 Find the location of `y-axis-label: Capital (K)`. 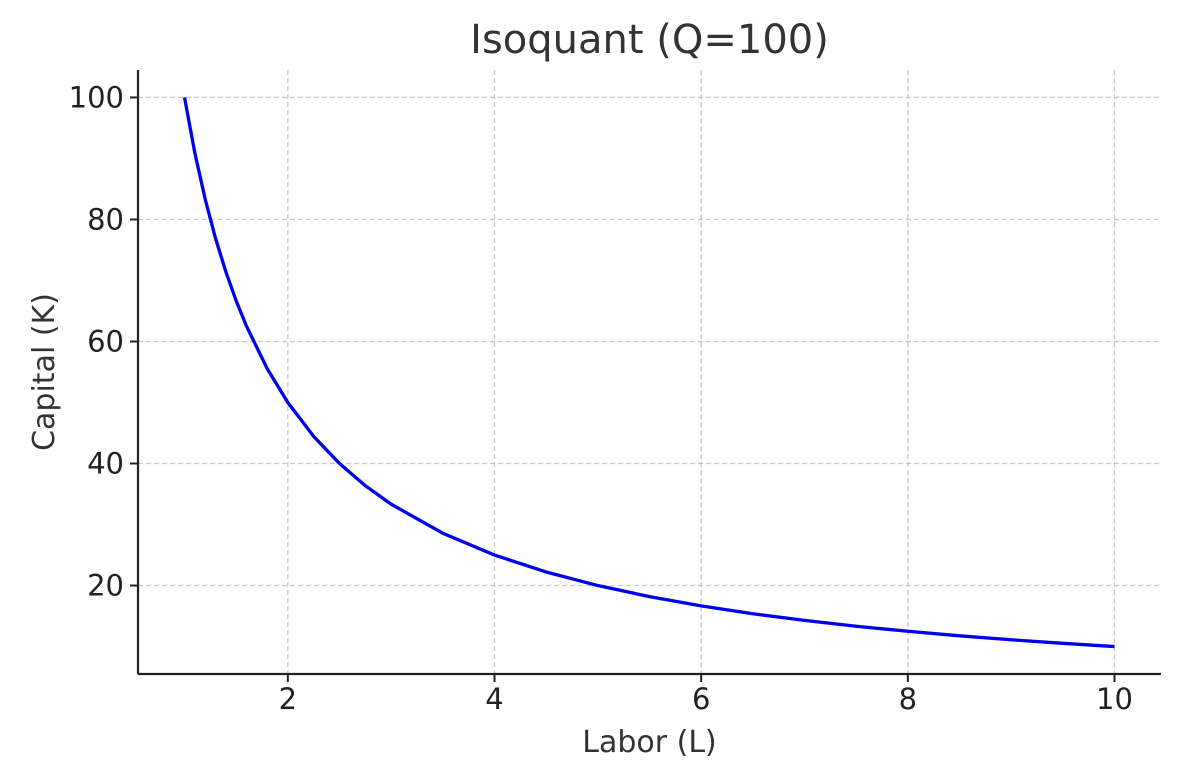

y-axis-label: Capital (K) is located at coordinates (44, 372).